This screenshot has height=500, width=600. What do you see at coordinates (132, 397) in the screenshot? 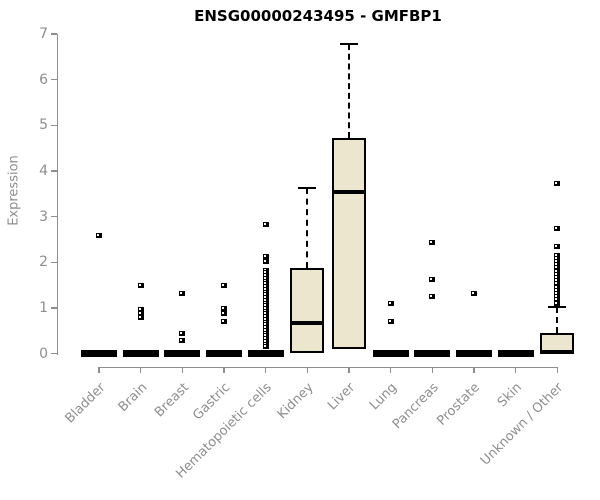
I see `x-tick-label: Brain` at bounding box center [132, 397].